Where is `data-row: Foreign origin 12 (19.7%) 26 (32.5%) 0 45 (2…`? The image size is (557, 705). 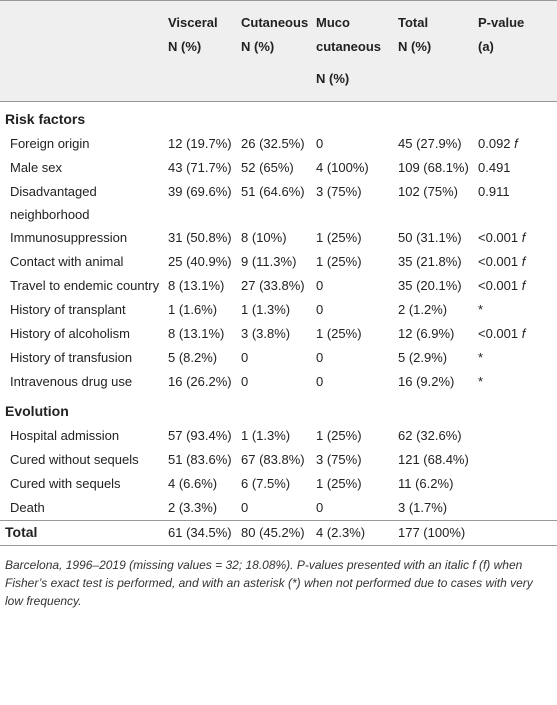 data-row: Foreign origin 12 (19.7%) 26 (32.5%) 0 45 (2… is located at coordinates (278, 144).